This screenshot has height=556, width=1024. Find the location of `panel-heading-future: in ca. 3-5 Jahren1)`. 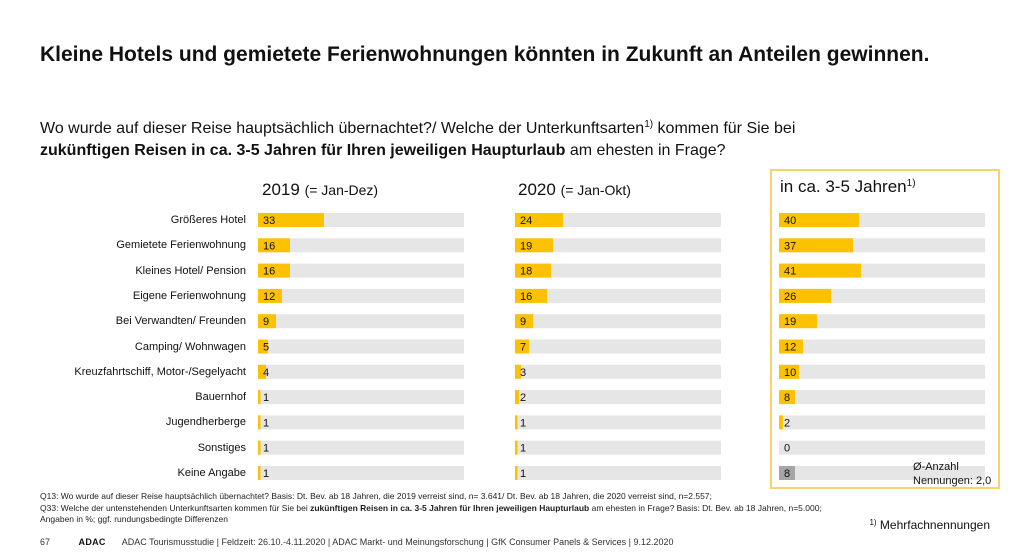

panel-heading-future: in ca. 3-5 Jahren1) is located at coordinates (848, 187).